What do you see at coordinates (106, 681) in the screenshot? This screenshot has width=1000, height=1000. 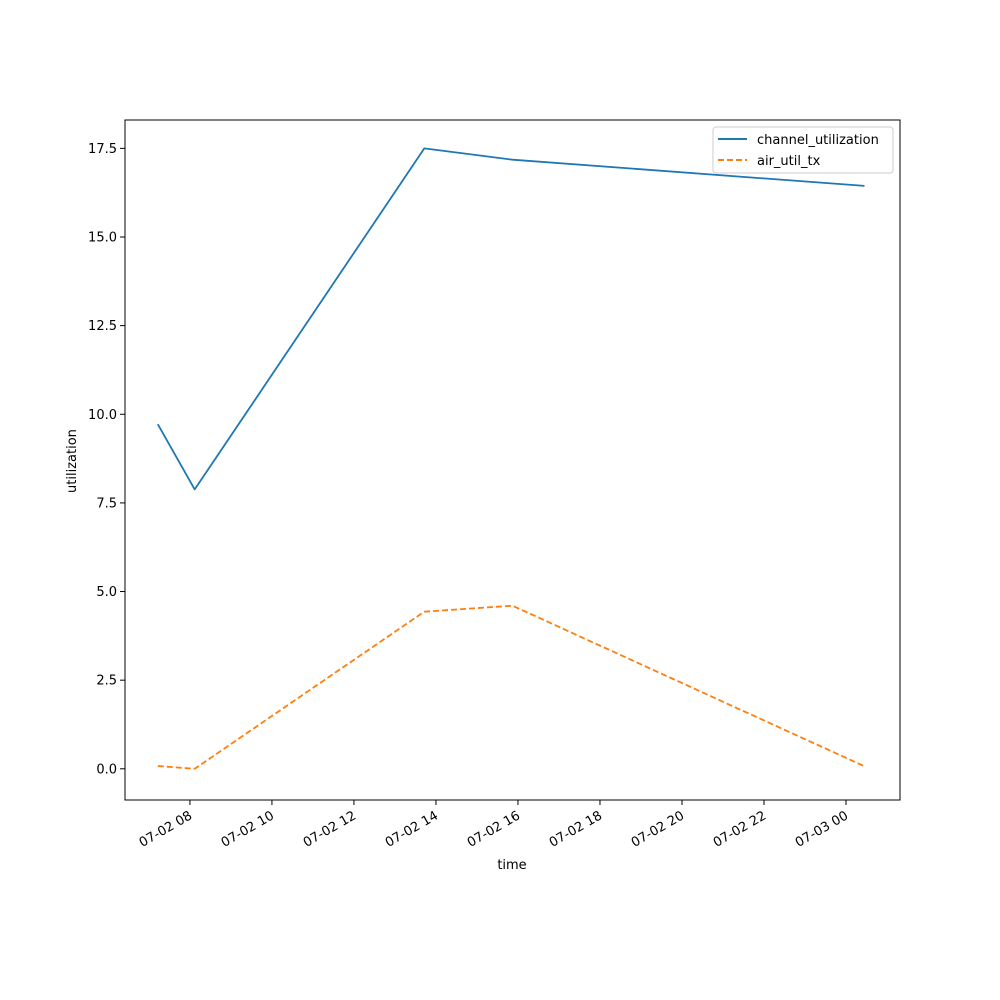 I see `y-tick-label: 2.5` at bounding box center [106, 681].